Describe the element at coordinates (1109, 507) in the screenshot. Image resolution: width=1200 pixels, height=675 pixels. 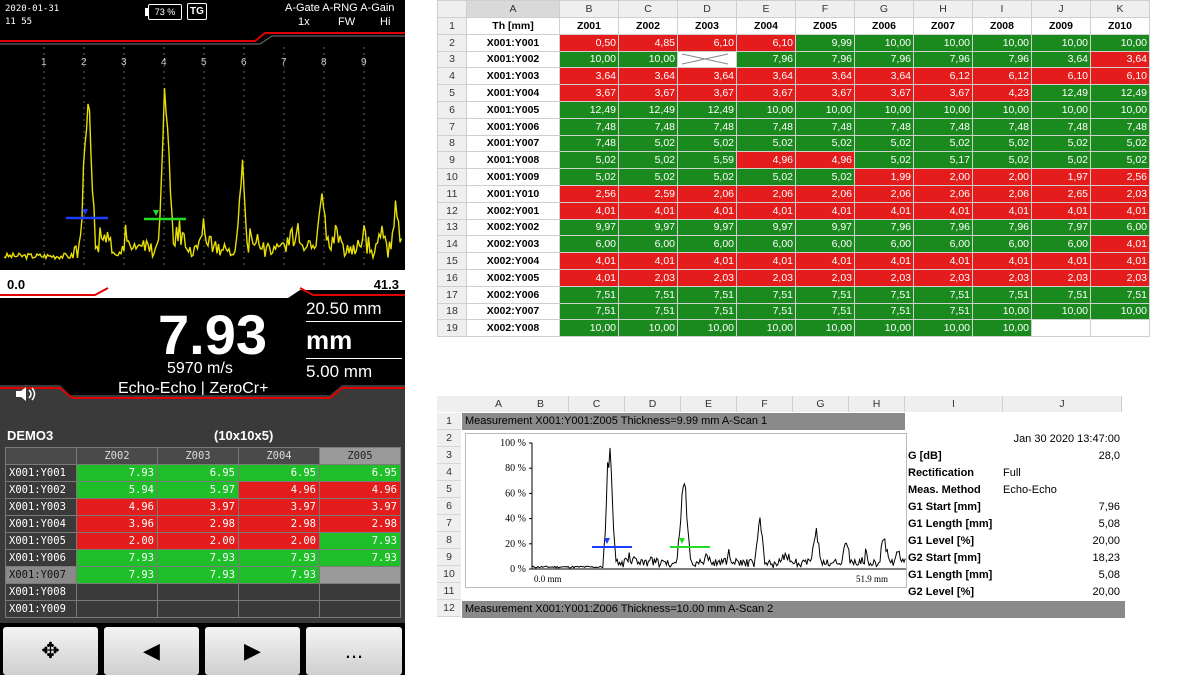
I see `property-value: 7,96` at that location.